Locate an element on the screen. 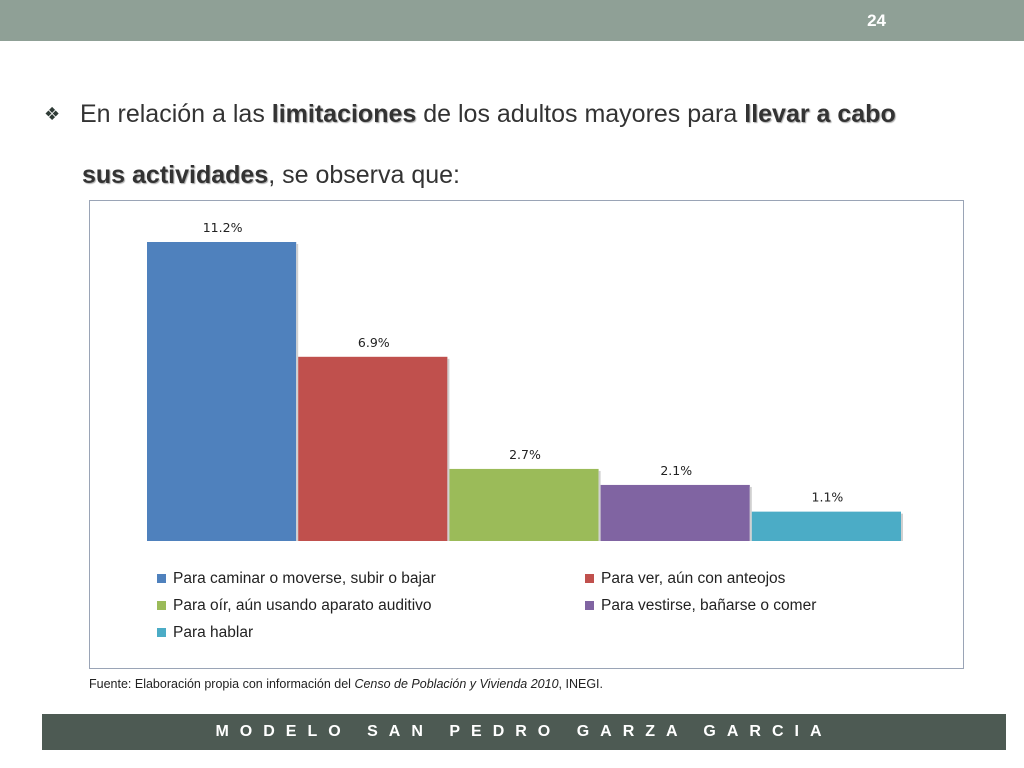 The image size is (1024, 768). heading-line-2: sus actividades, se observa que: is located at coordinates (519, 175).